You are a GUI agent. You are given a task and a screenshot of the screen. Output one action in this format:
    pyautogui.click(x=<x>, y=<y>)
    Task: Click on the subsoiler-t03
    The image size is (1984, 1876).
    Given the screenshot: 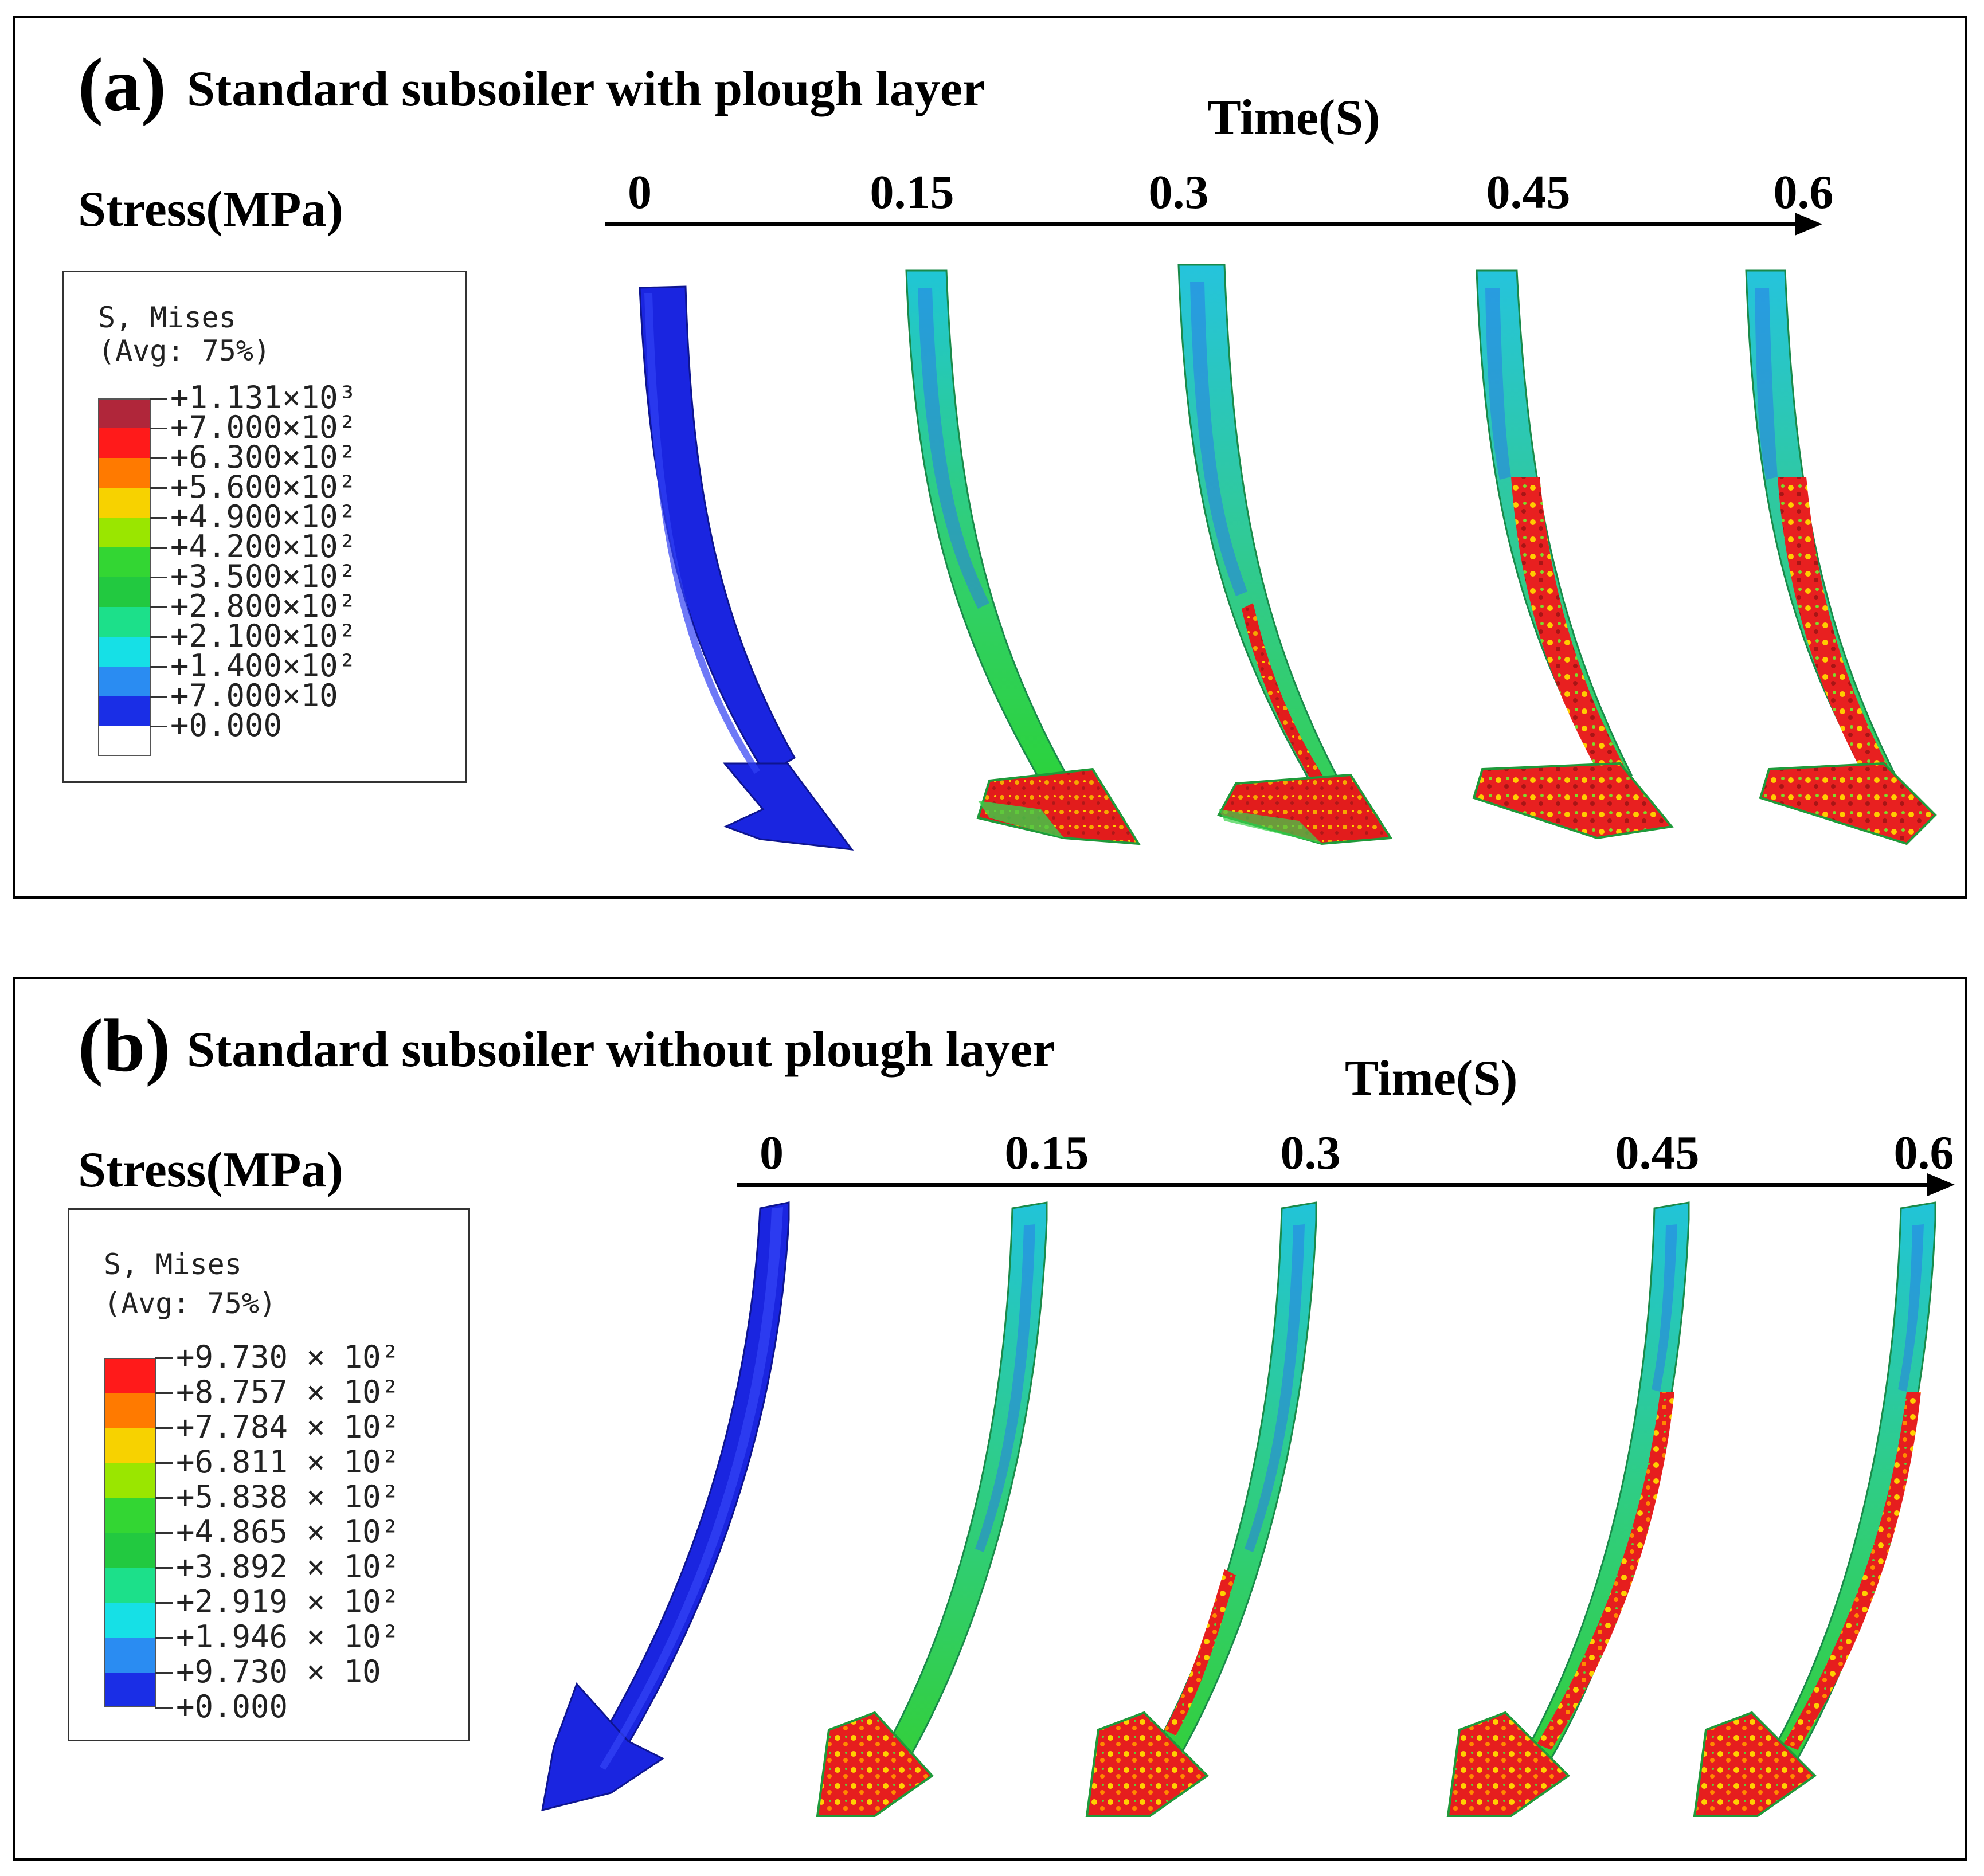 What is the action you would take?
    pyautogui.click(x=1201, y=1509)
    